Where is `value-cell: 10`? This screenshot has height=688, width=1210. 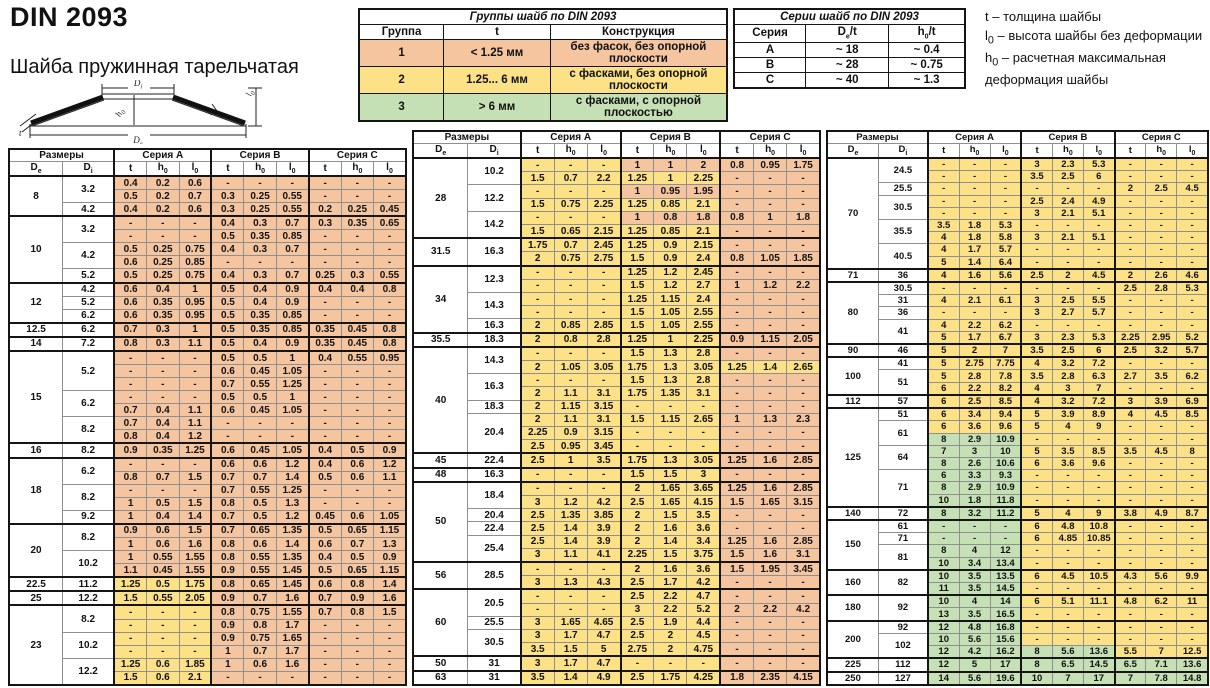
value-cell: 10 is located at coordinates (943, 639).